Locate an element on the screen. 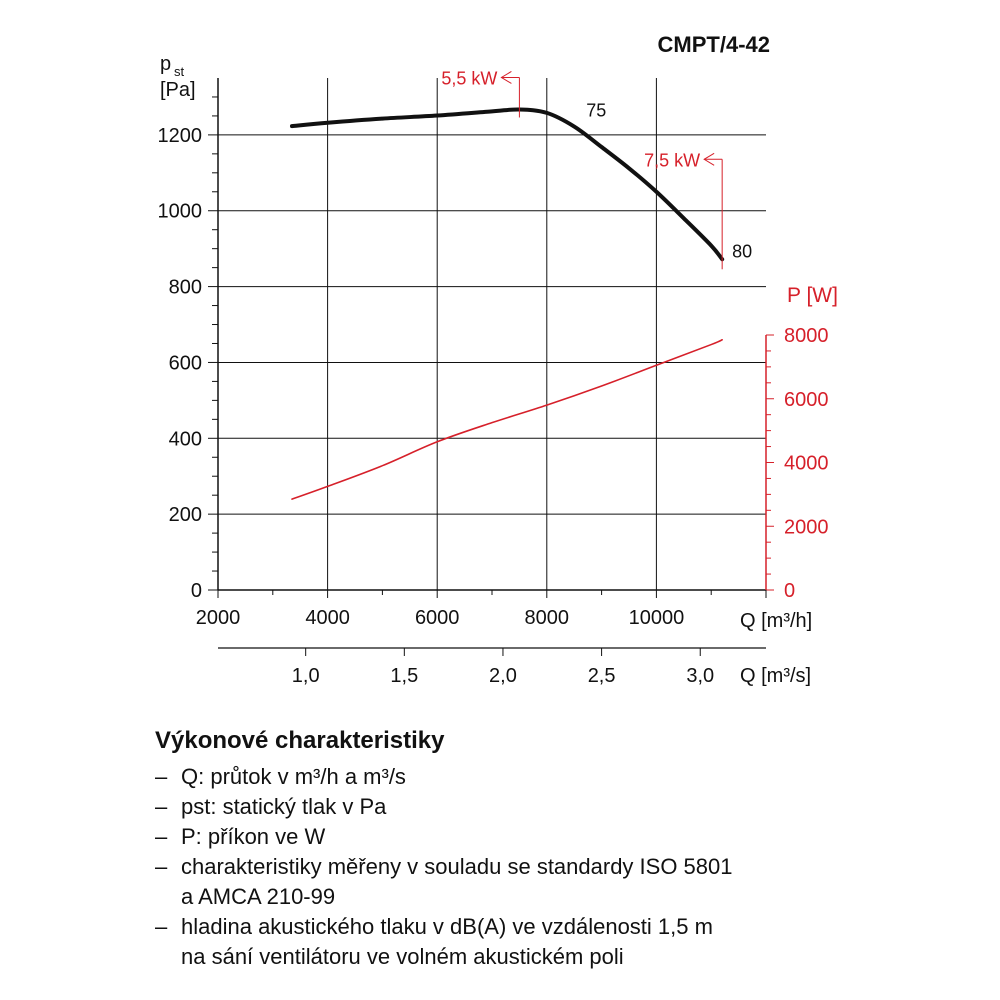 Image resolution: width=1000 pixels, height=1000 pixels. power-marker-label: 7,5 kW is located at coordinates (672, 160).